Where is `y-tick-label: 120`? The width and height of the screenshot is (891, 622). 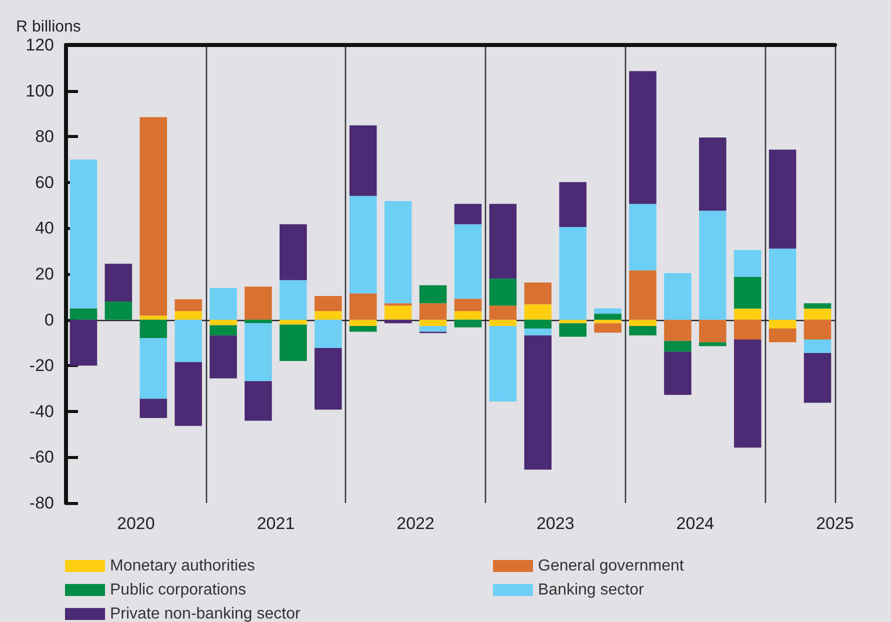
y-tick-label: 120 is located at coordinates (40, 45).